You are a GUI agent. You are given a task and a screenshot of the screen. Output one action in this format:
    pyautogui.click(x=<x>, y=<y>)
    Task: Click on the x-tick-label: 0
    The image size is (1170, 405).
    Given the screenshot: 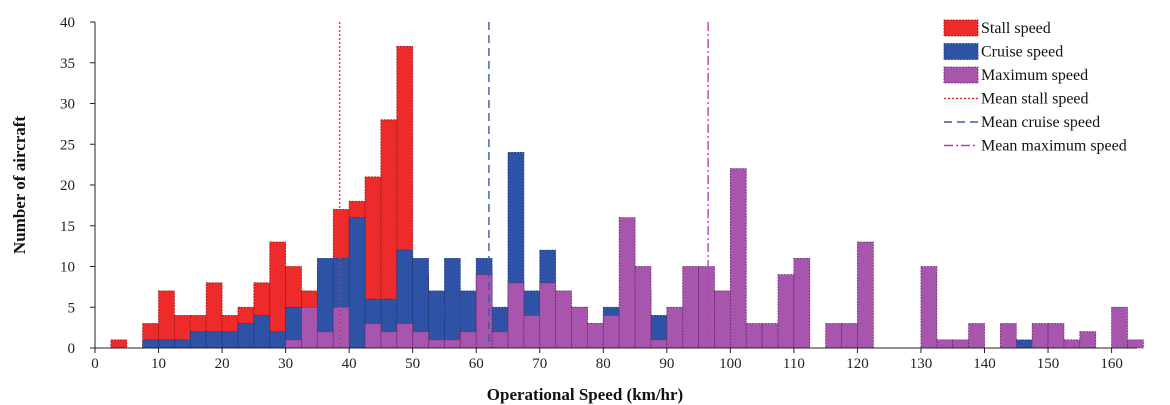 What is the action you would take?
    pyautogui.click(x=95, y=364)
    